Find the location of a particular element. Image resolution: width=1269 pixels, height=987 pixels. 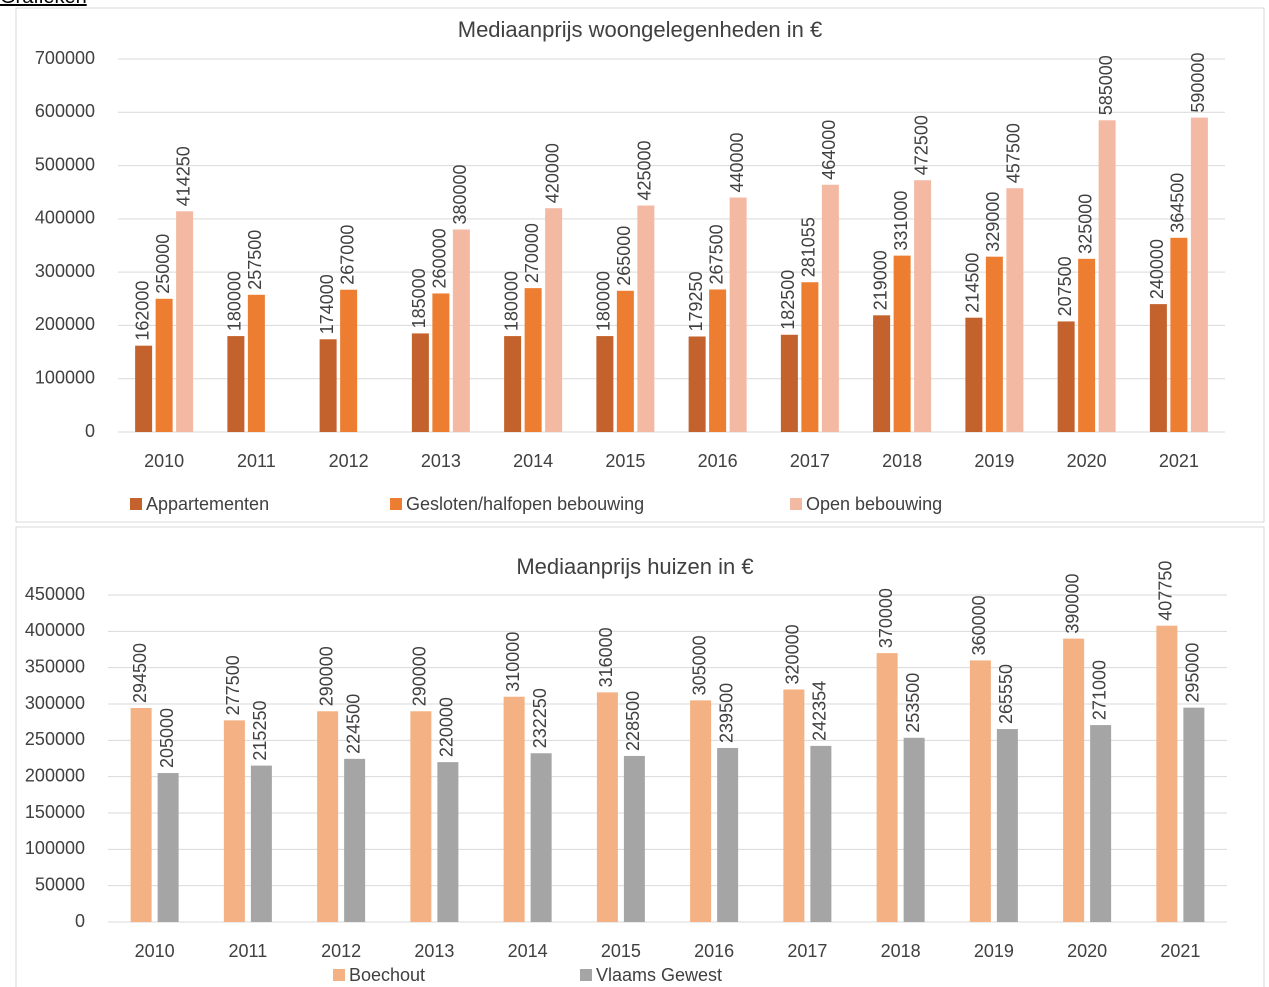

data-label: 232250 is located at coordinates (540, 718).